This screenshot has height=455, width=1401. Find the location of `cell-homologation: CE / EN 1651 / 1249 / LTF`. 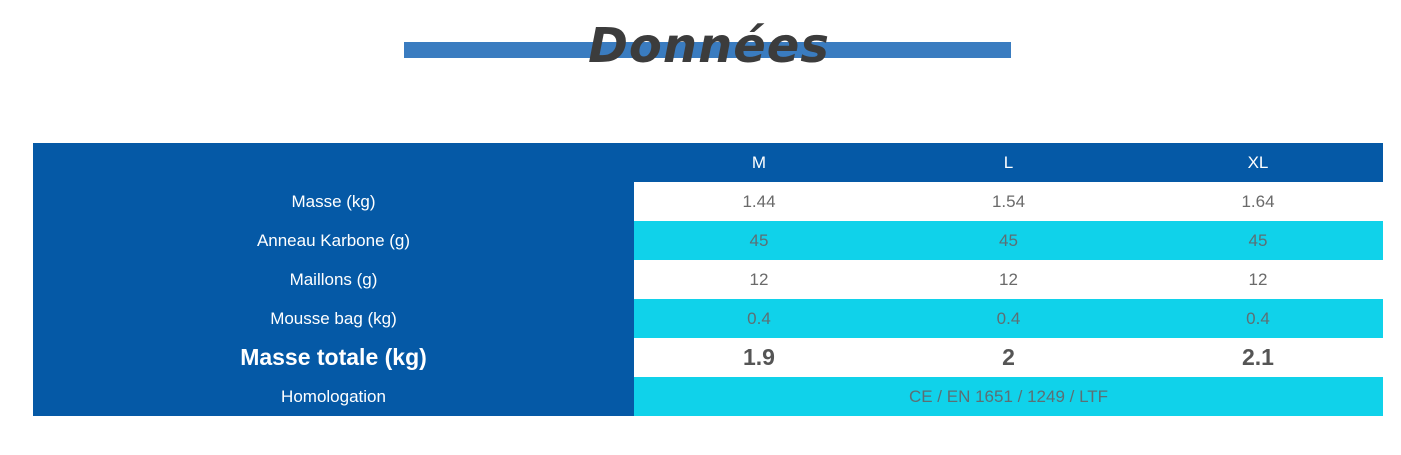

cell-homologation: CE / EN 1651 / 1249 / LTF is located at coordinates (1008, 396).